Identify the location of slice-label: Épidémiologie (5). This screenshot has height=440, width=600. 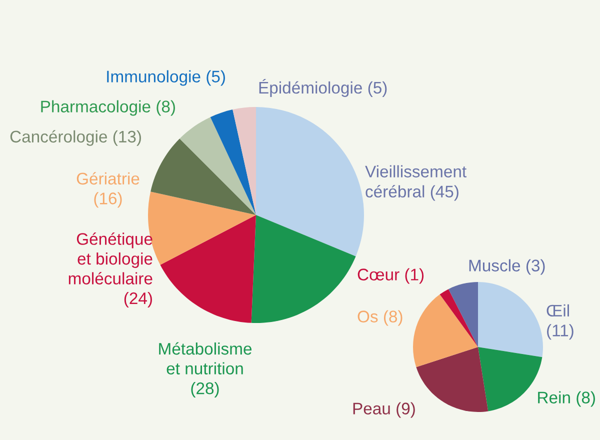
(323, 88).